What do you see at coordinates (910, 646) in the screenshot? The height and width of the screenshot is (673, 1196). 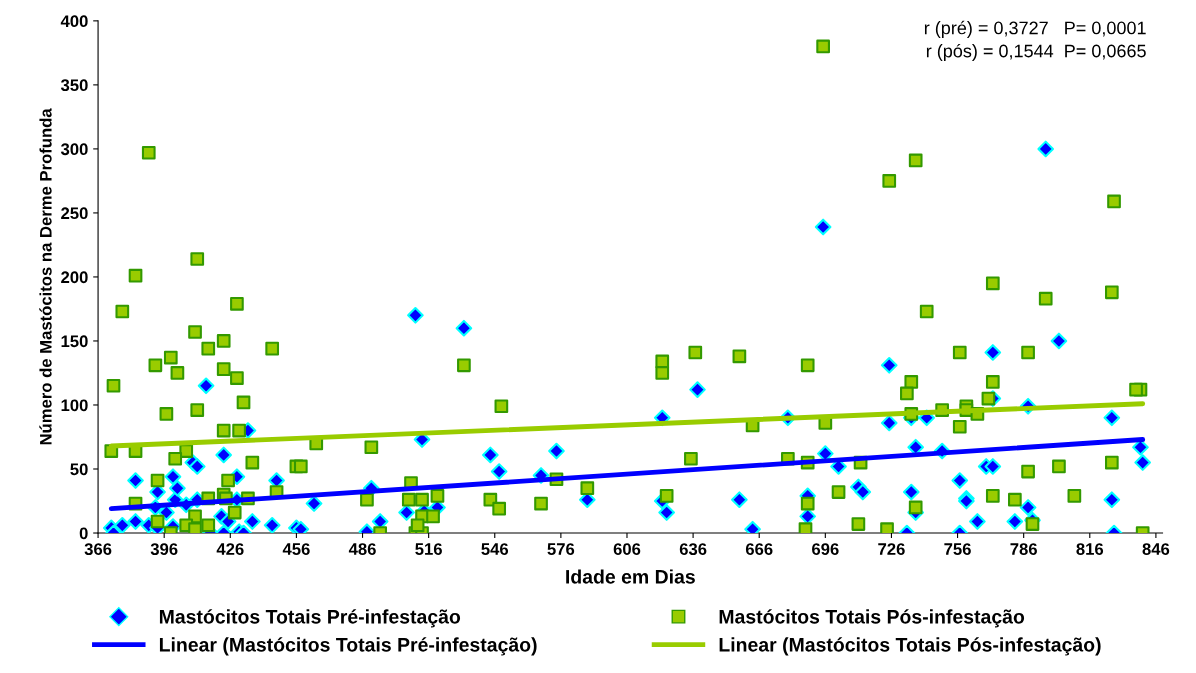 I see `legend-label: Linear (Mastócitos Totais Pós-infestação)` at bounding box center [910, 646].